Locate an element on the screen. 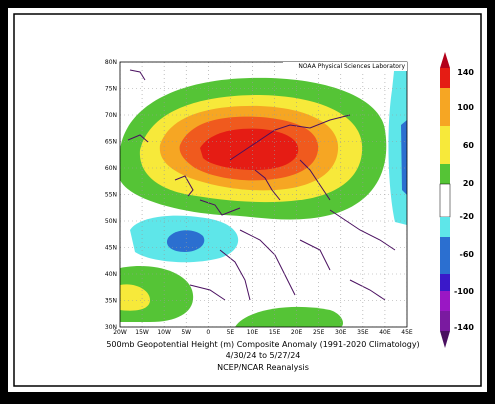 The height and width of the screenshot is (404, 495). lat-label: 30N is located at coordinates (111, 327).